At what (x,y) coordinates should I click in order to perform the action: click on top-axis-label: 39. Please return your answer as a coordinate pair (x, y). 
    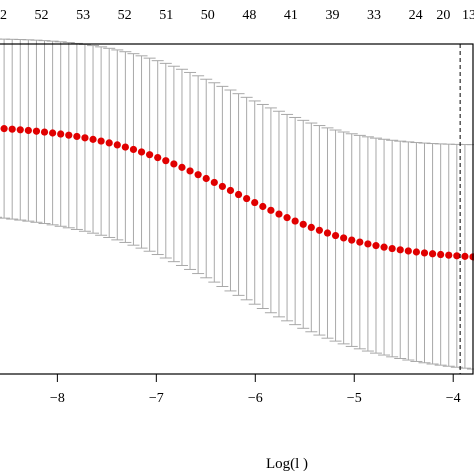
    Looking at the image, I should click on (332, 15).